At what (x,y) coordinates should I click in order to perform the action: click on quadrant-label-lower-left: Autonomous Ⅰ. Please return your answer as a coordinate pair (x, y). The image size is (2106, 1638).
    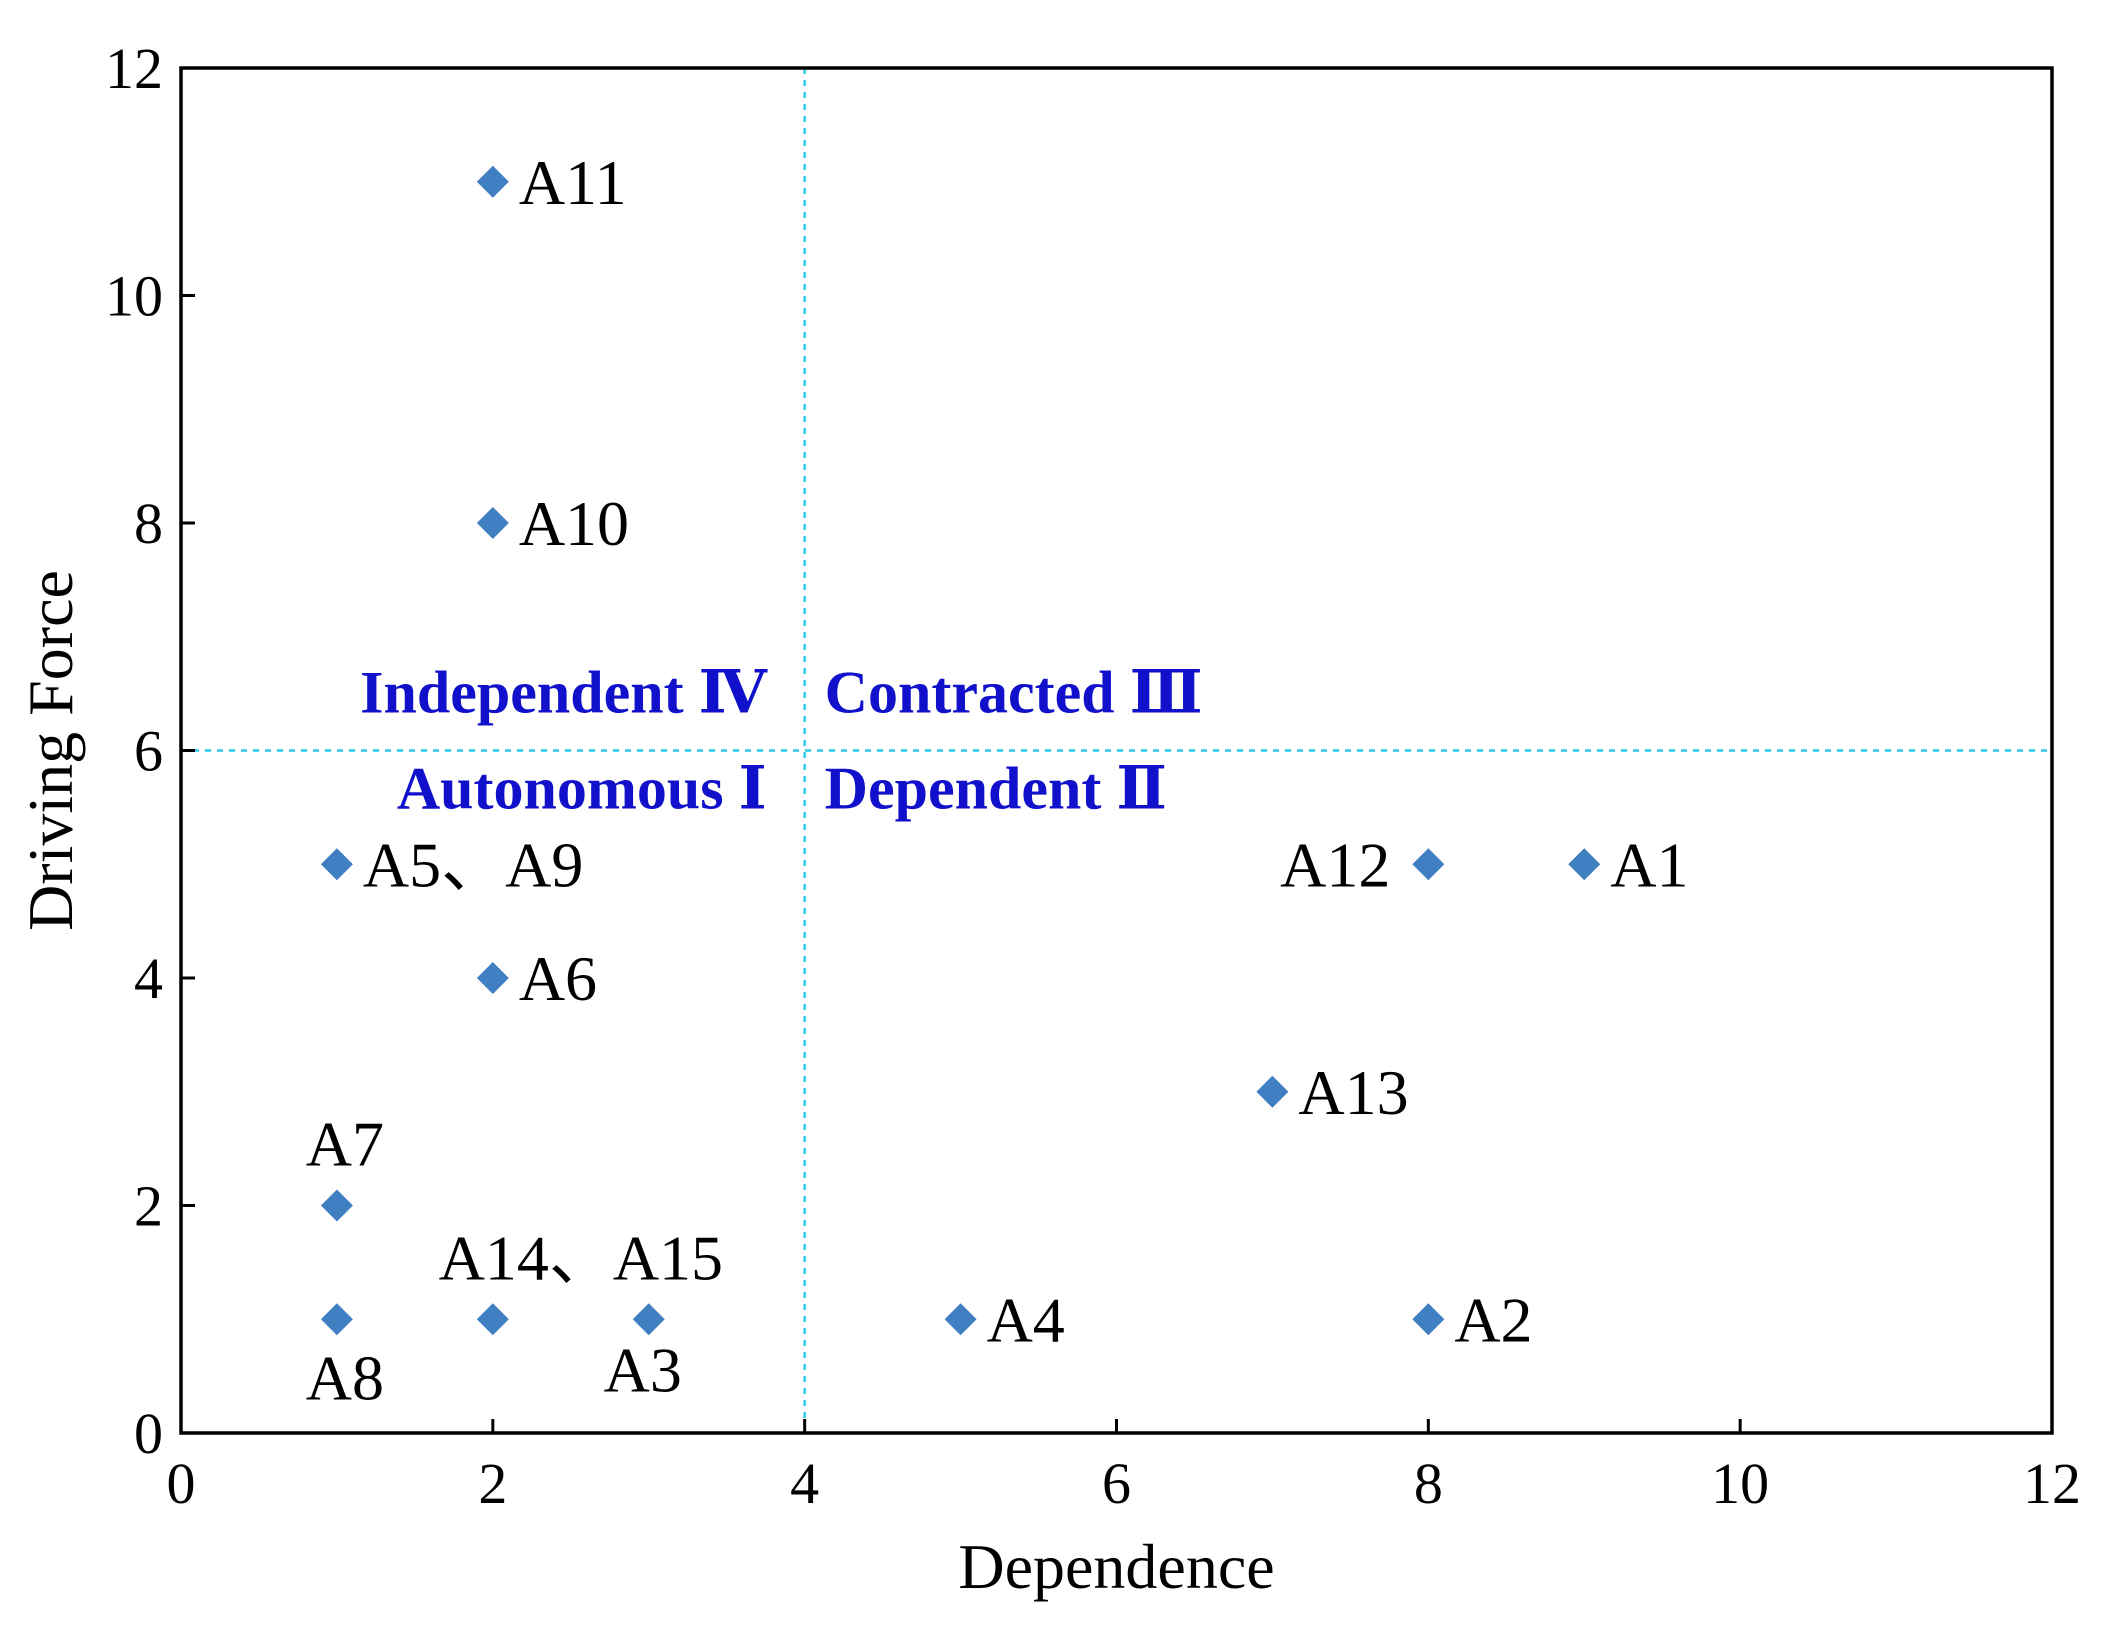
    Looking at the image, I should click on (582, 789).